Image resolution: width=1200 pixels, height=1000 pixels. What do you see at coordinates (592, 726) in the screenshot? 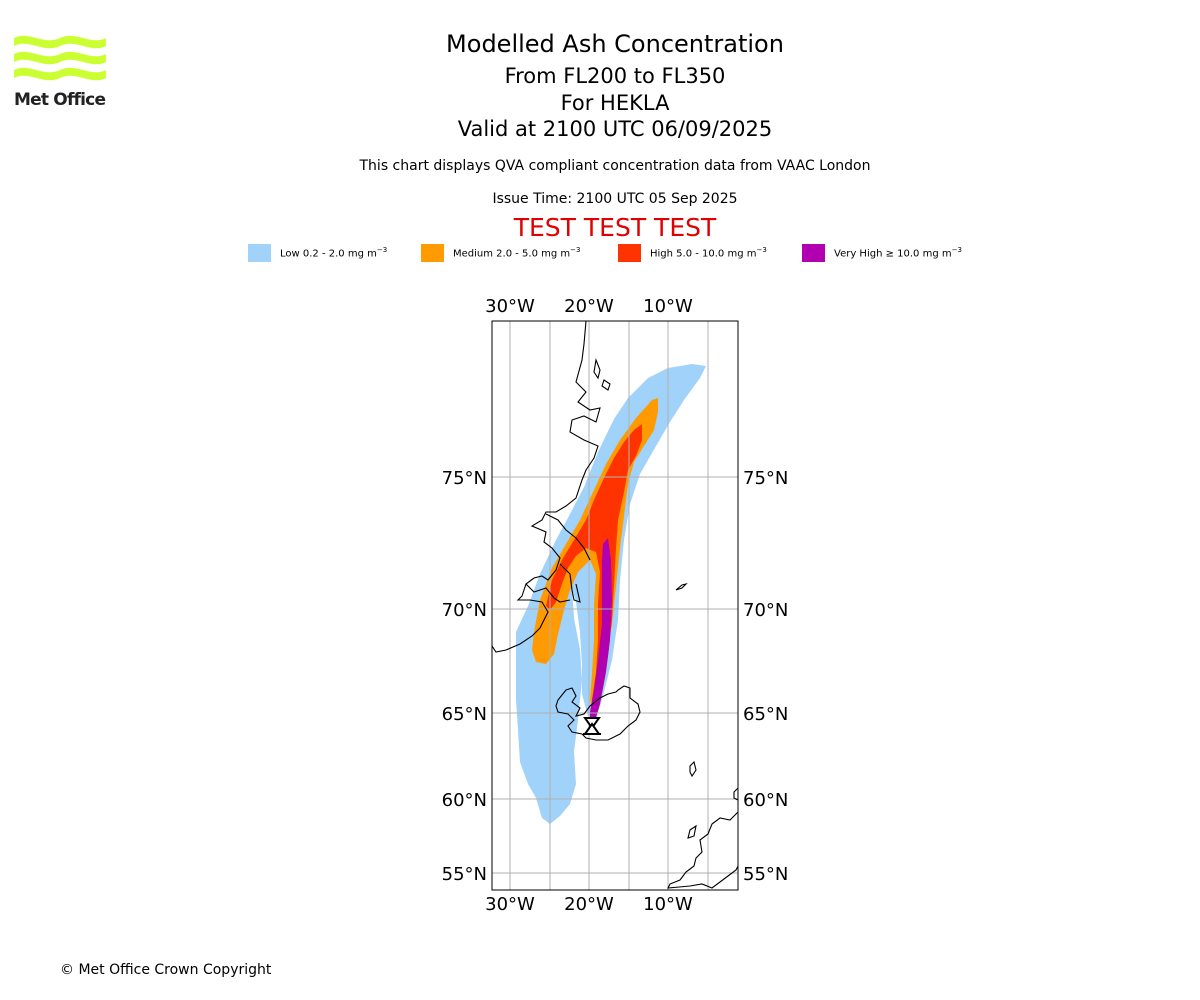
I see `volcano-marker-icon` at bounding box center [592, 726].